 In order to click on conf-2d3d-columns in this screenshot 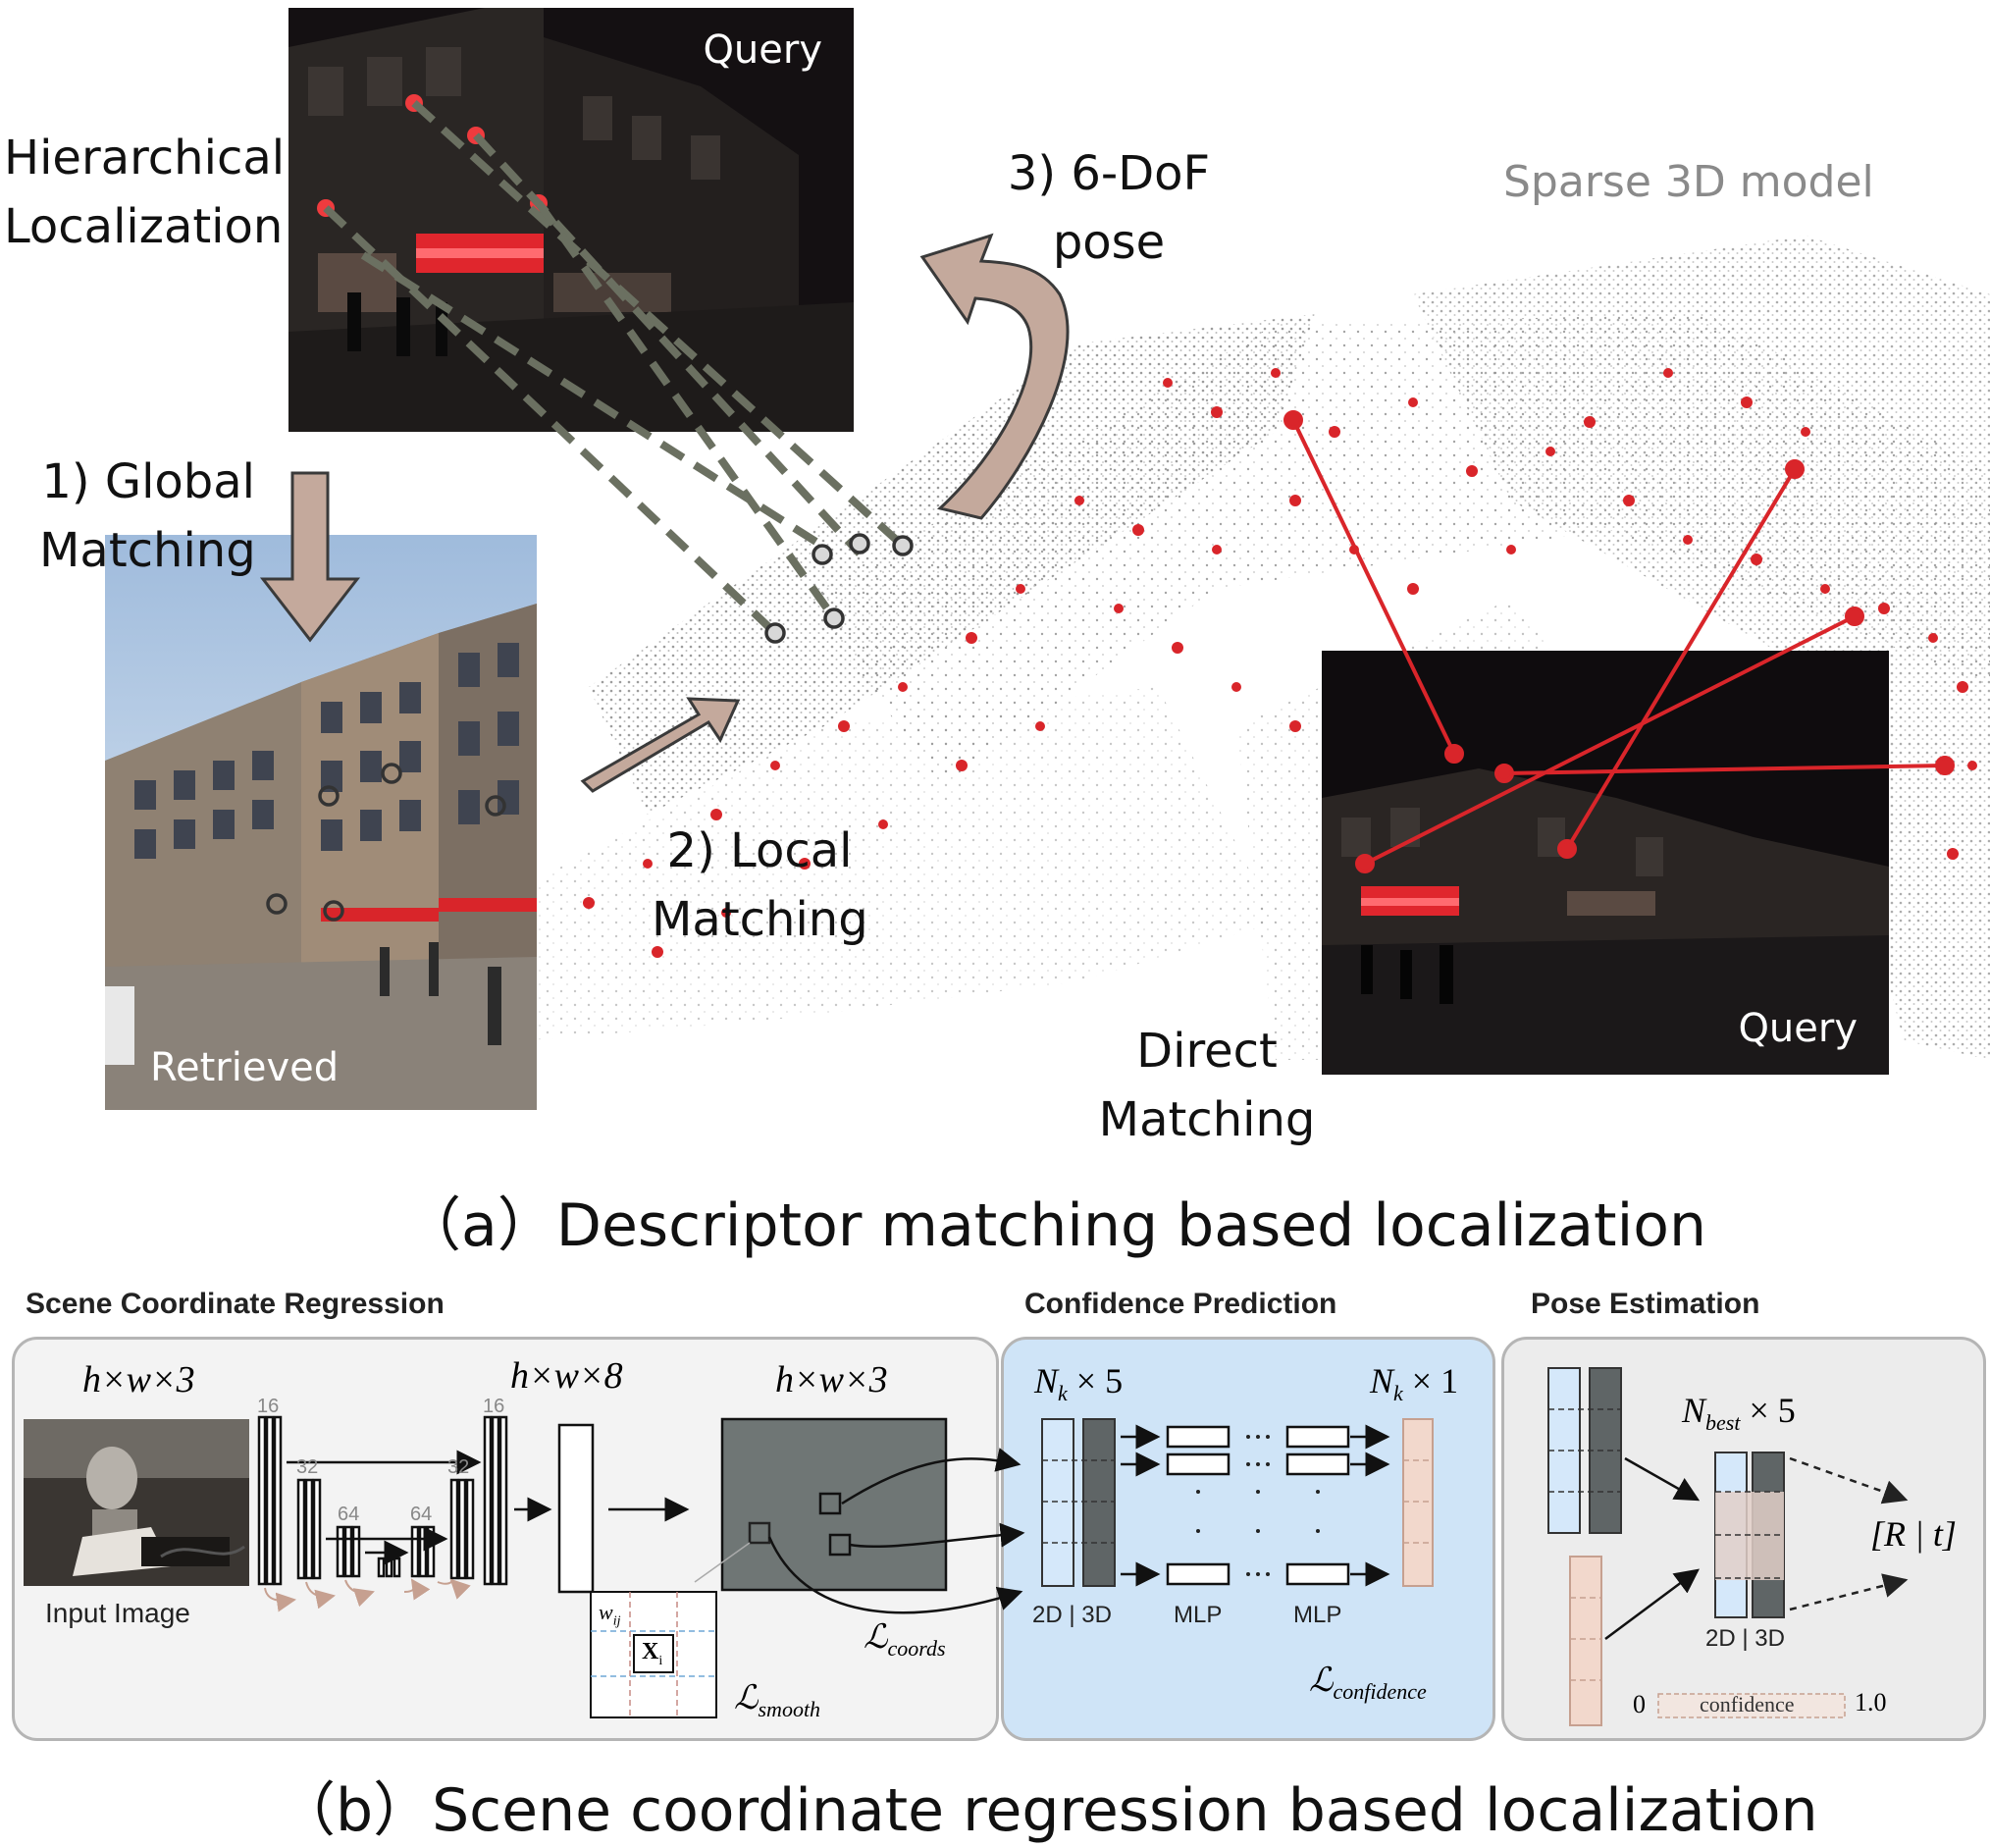, I will do `click(1078, 1503)`.